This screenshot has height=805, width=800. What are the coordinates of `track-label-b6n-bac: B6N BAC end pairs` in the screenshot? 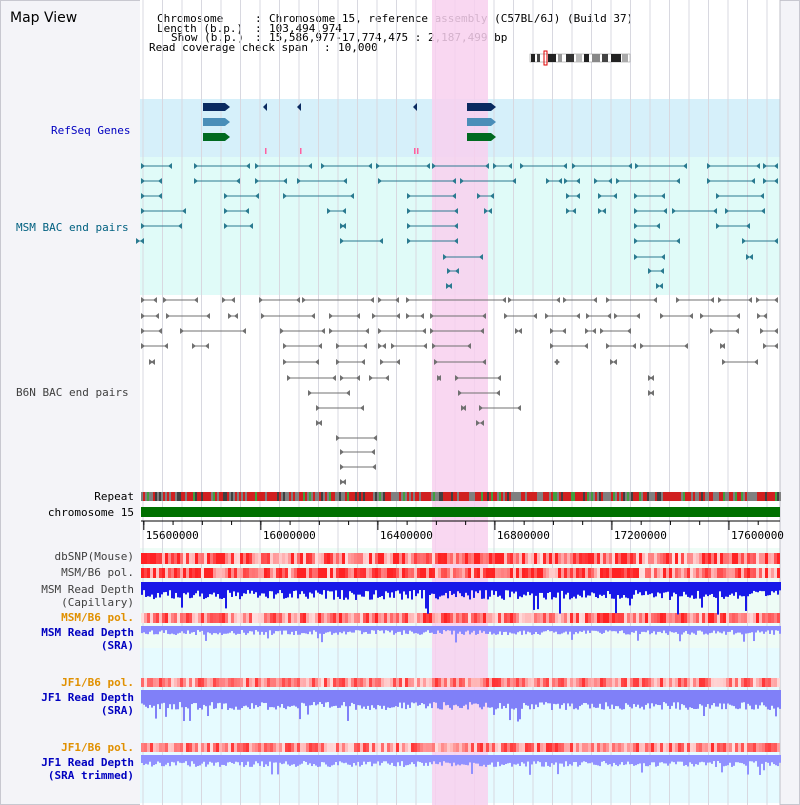 It's located at (72, 392).